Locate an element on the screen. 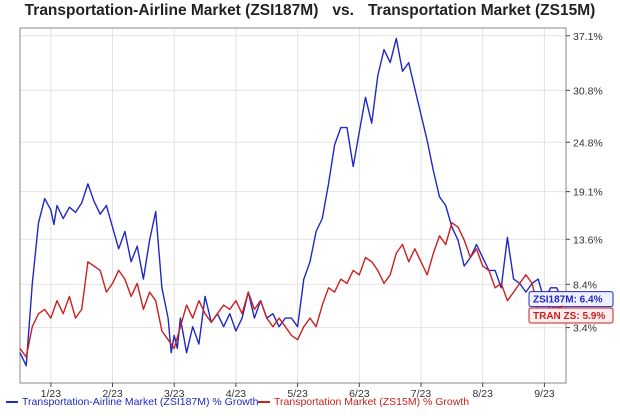 The height and width of the screenshot is (416, 620). x-tick-label: 4/23 is located at coordinates (236, 394).